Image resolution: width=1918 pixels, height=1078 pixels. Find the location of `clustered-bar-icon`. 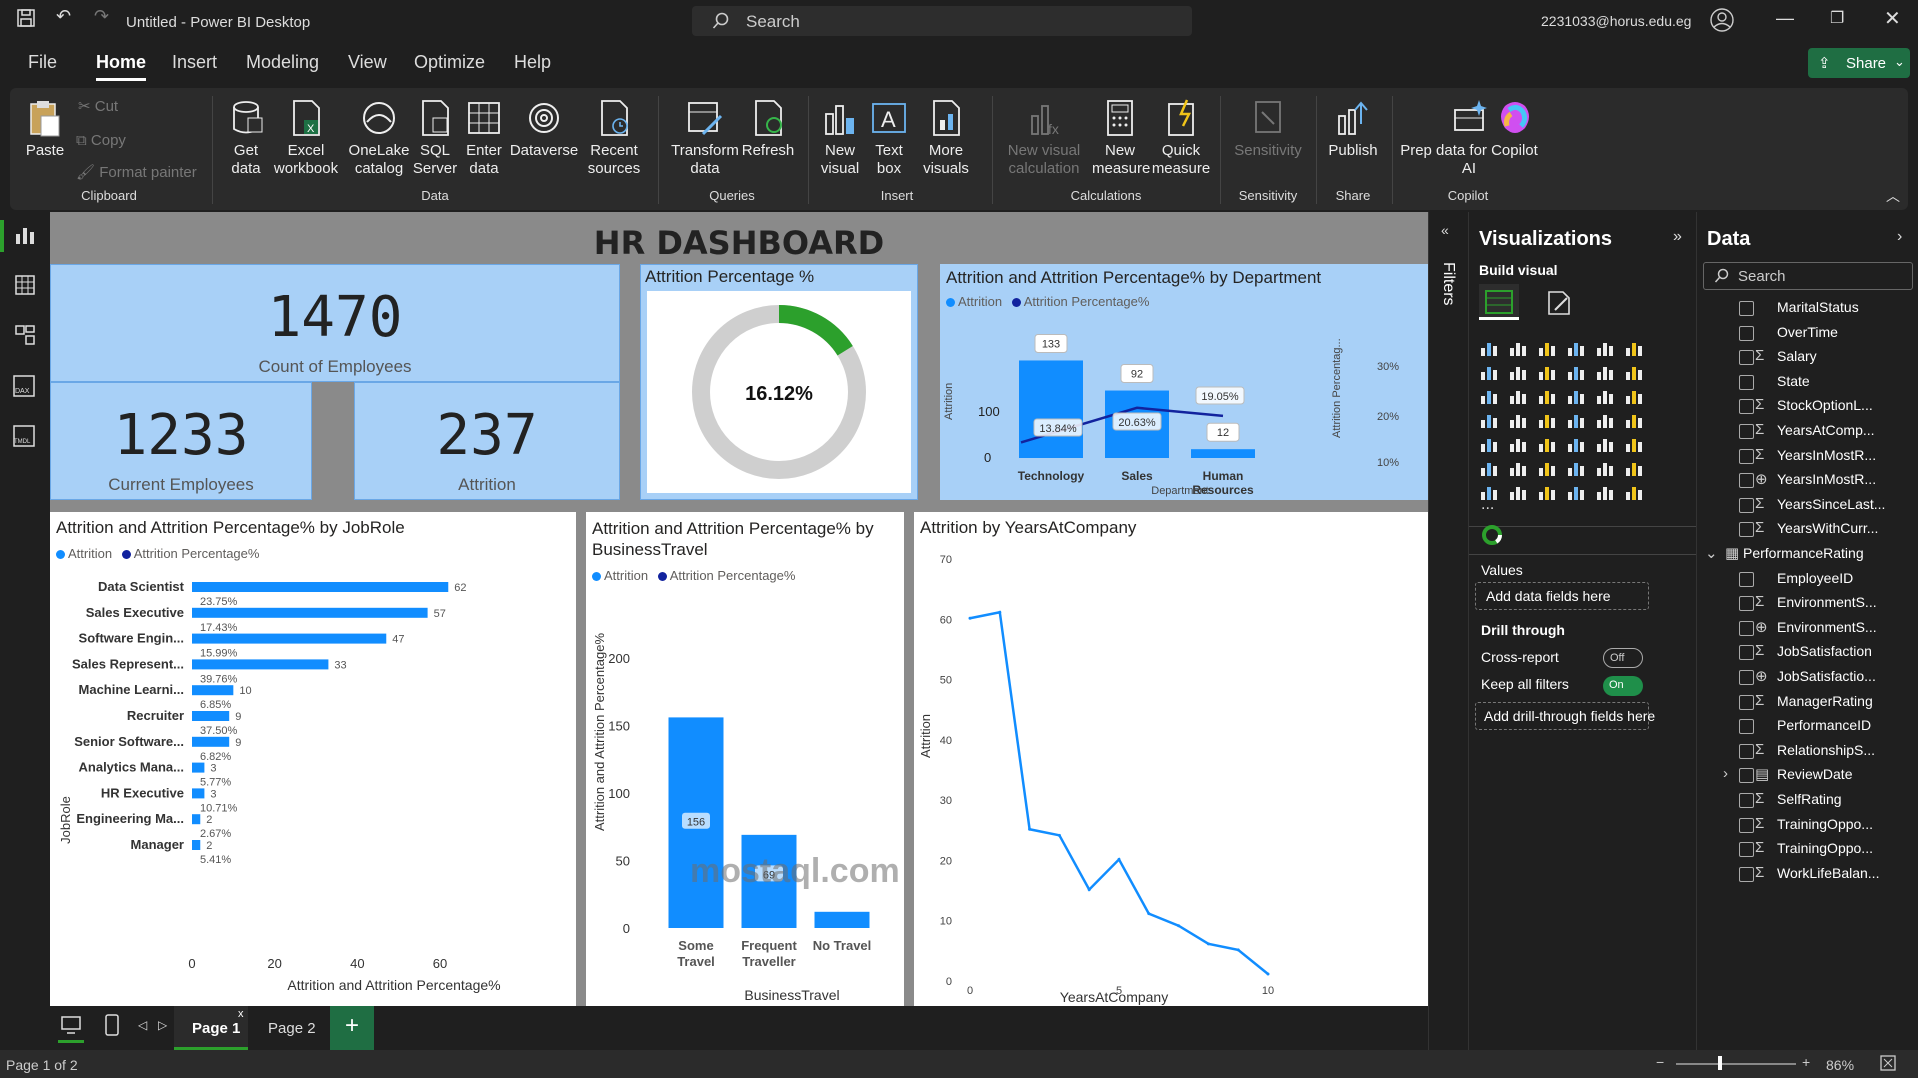

clustered-bar-icon is located at coordinates (1548, 349).